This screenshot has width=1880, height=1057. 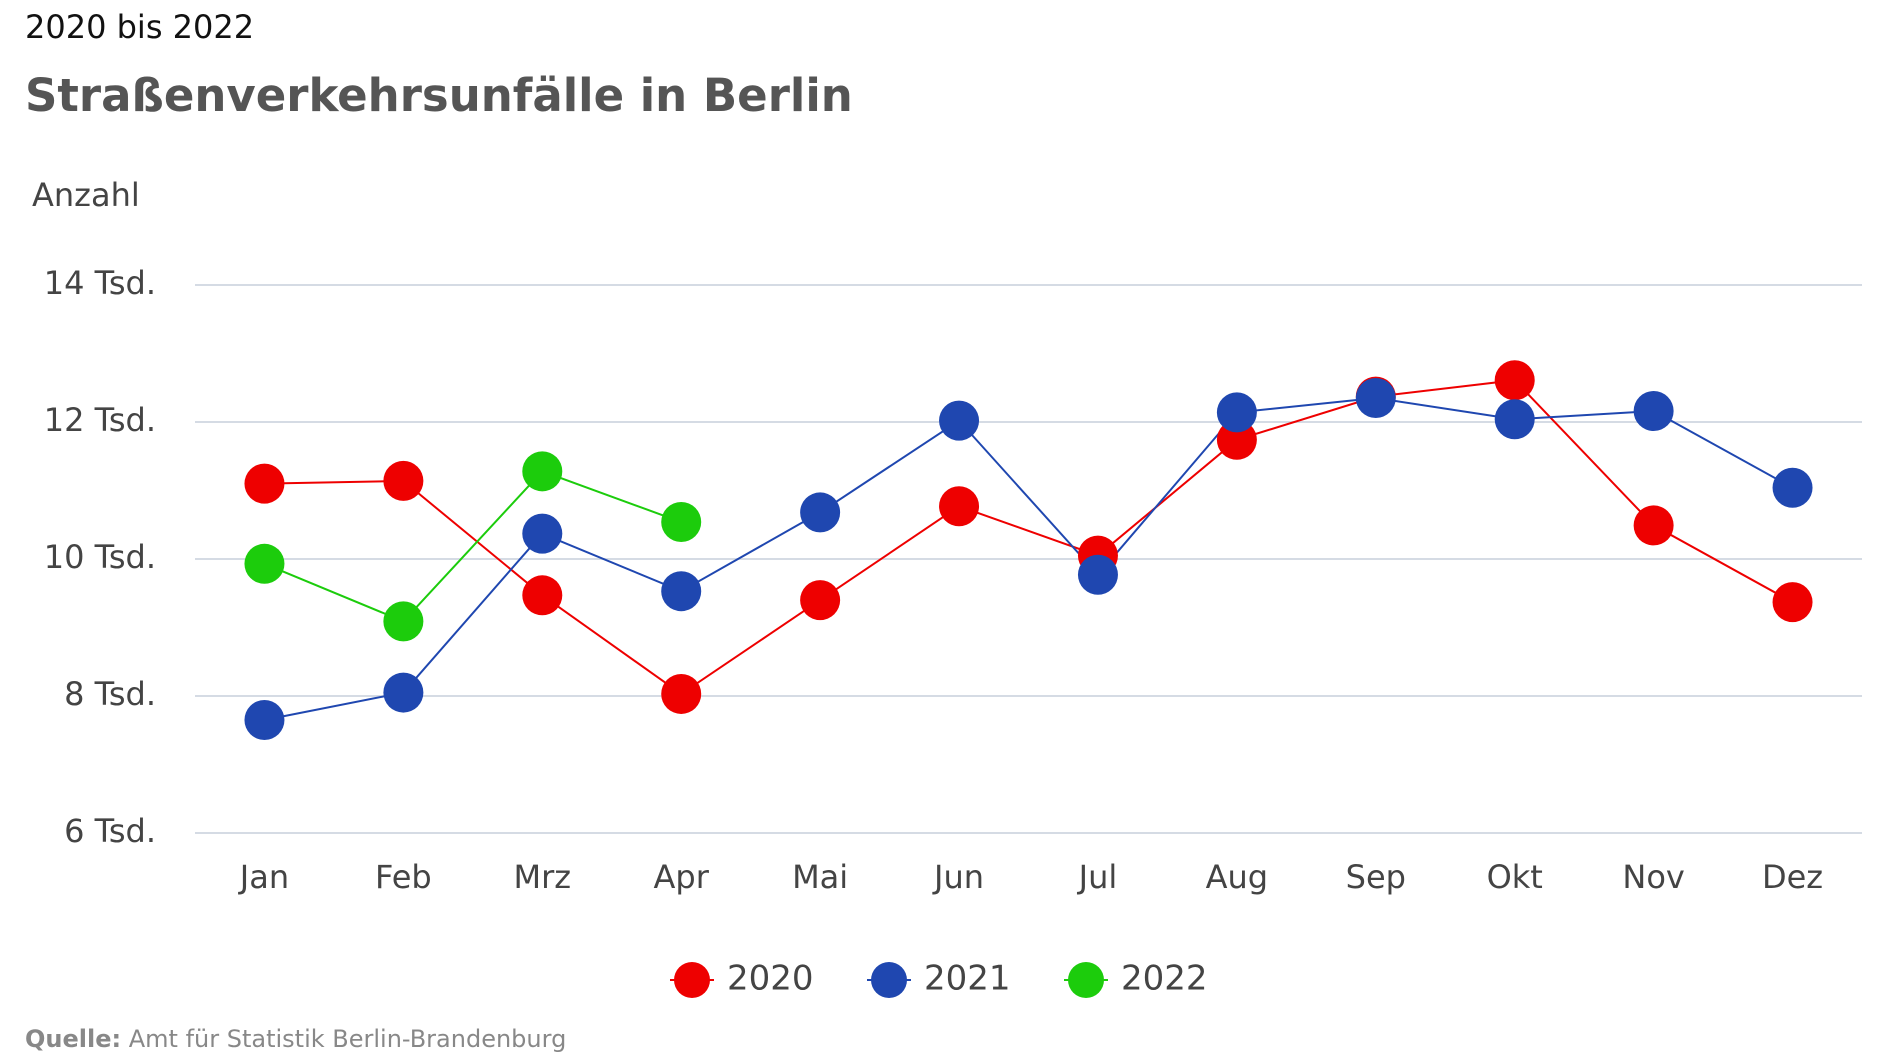 I want to click on x-tick-label: Mrz, so click(x=543, y=877).